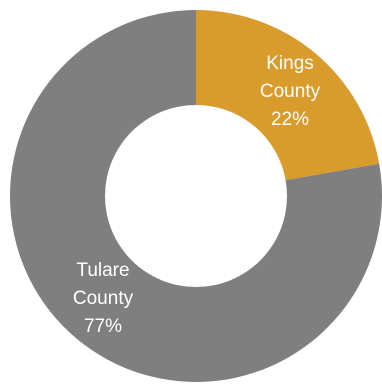 The width and height of the screenshot is (382, 384). I want to click on slice-label-line: Tulare, so click(102, 270).